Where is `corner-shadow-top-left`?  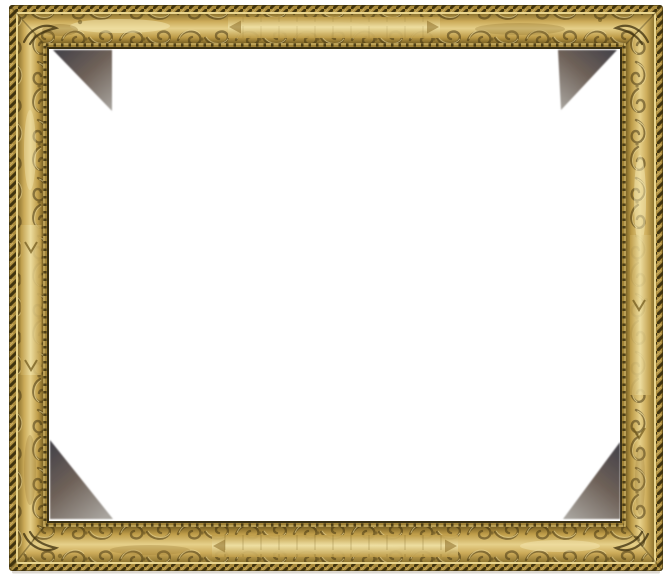
corner-shadow-top-left is located at coordinates (82, 80).